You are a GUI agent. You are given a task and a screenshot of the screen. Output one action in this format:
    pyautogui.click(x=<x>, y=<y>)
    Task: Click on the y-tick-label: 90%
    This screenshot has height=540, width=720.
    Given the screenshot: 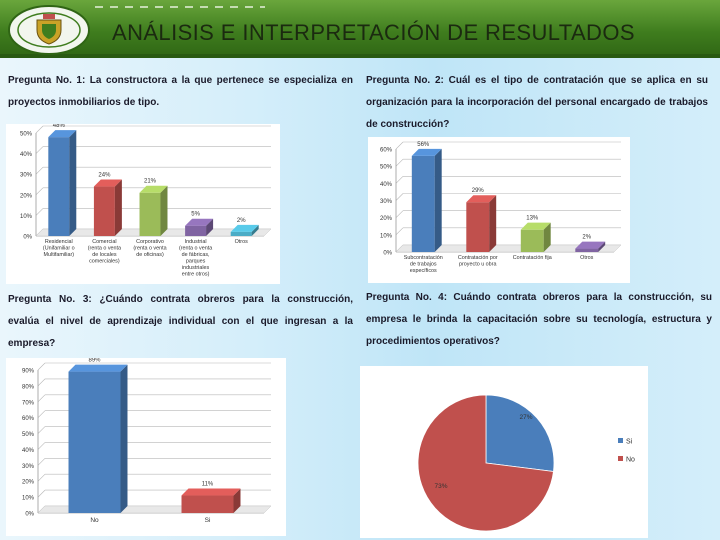 What is the action you would take?
    pyautogui.click(x=28, y=372)
    